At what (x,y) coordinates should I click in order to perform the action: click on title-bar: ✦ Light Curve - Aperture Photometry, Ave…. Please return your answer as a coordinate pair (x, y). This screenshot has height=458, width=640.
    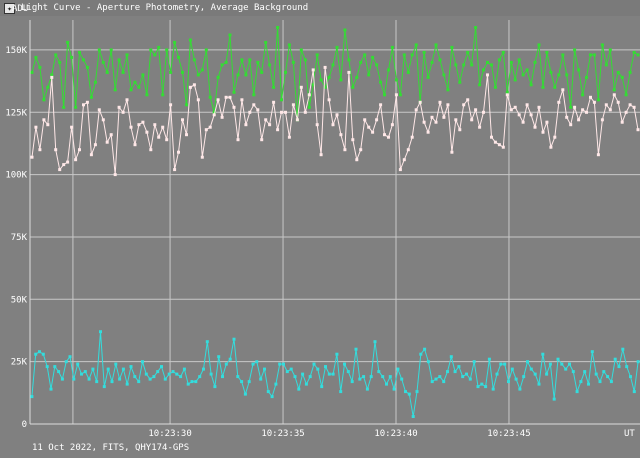
    Looking at the image, I should click on (320, 8).